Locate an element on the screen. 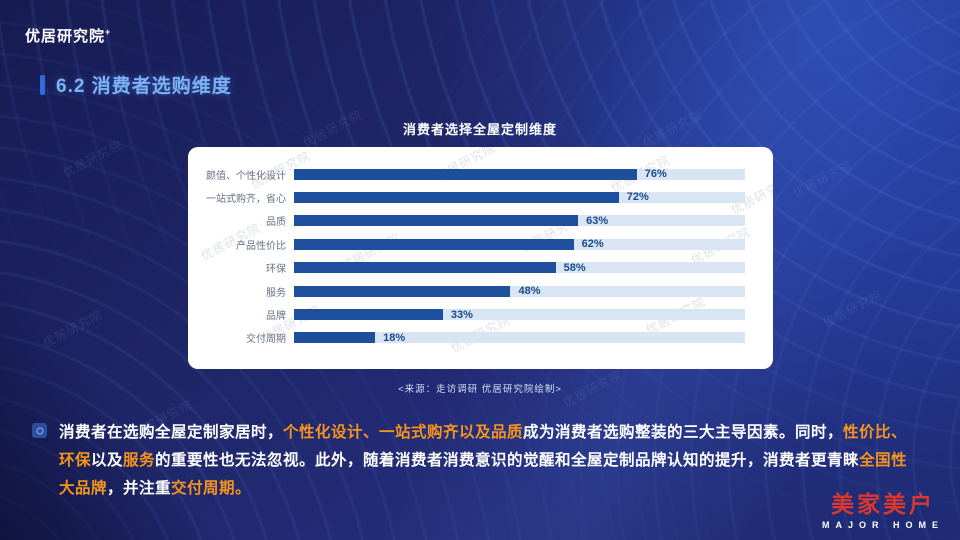 The height and width of the screenshot is (540, 960). bar-category-label: 产品性价比 is located at coordinates (261, 246).